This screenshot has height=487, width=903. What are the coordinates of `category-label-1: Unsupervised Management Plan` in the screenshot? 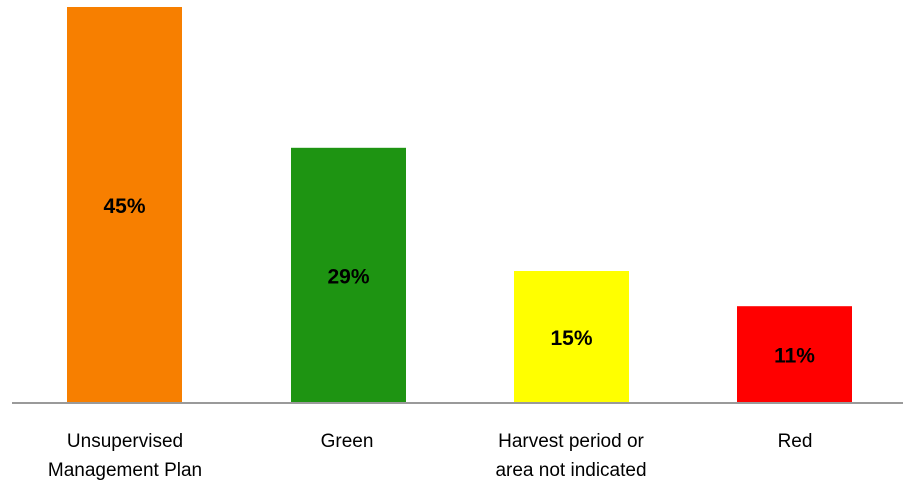 It's located at (125, 456).